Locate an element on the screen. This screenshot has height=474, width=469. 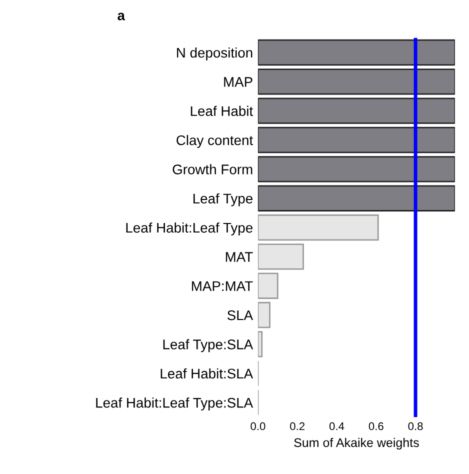
y-tick-label: Leaf Type is located at coordinates (222, 199).